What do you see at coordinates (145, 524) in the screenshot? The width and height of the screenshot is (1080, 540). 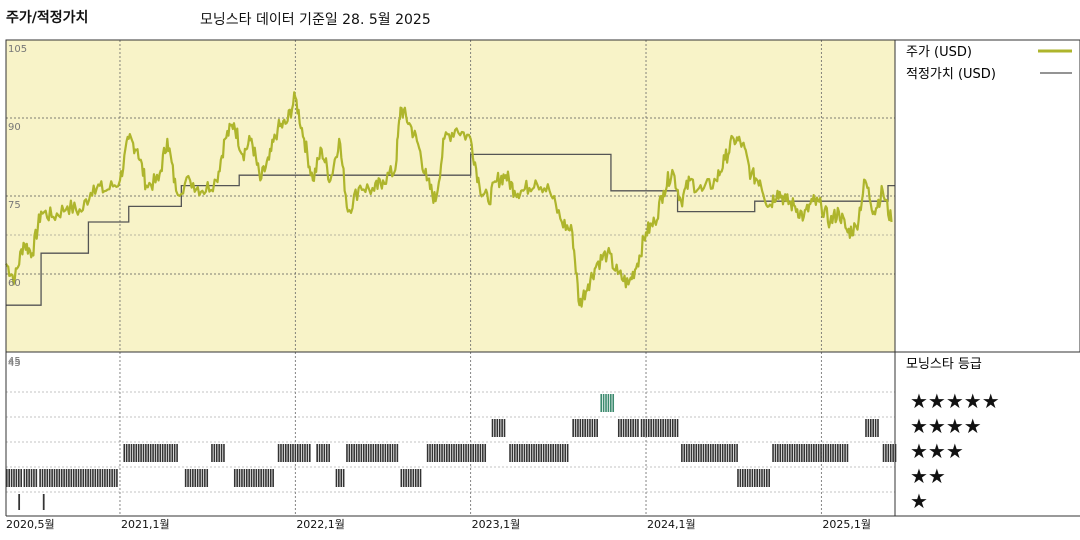 I see `x-tick-label: 2021,1월` at bounding box center [145, 524].